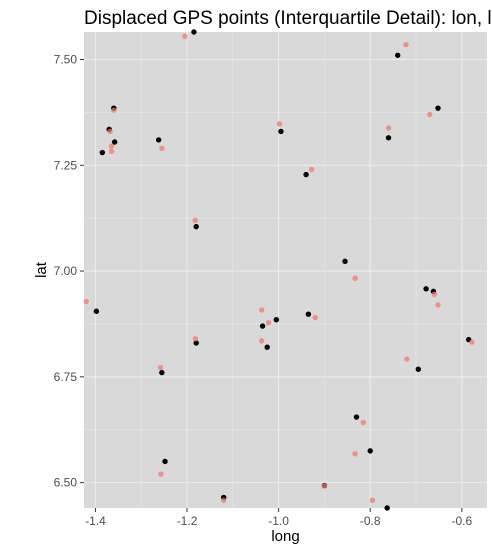 This screenshot has height=551, width=492. What do you see at coordinates (66, 271) in the screenshot?
I see `y-tick-label: 7.00` at bounding box center [66, 271].